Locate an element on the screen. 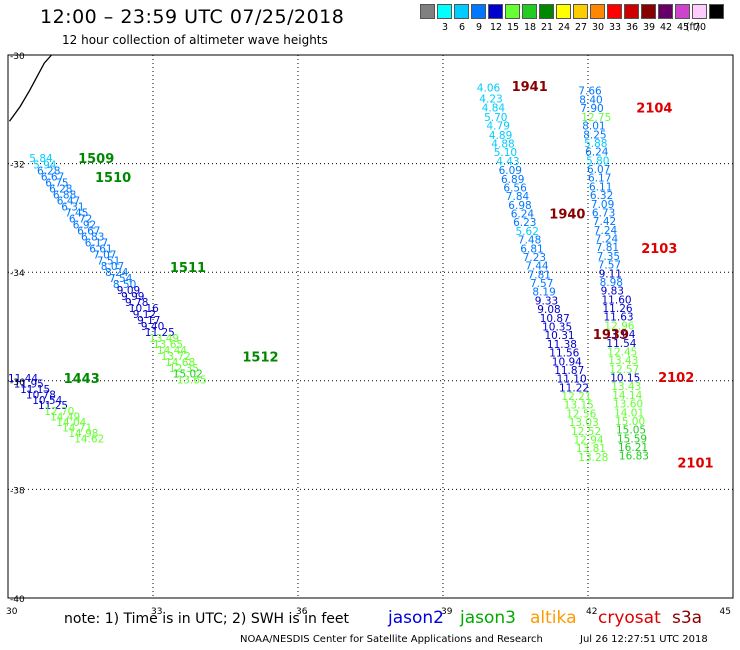 This screenshot has width=740, height=650. track-time-label: 2101 is located at coordinates (695, 463).